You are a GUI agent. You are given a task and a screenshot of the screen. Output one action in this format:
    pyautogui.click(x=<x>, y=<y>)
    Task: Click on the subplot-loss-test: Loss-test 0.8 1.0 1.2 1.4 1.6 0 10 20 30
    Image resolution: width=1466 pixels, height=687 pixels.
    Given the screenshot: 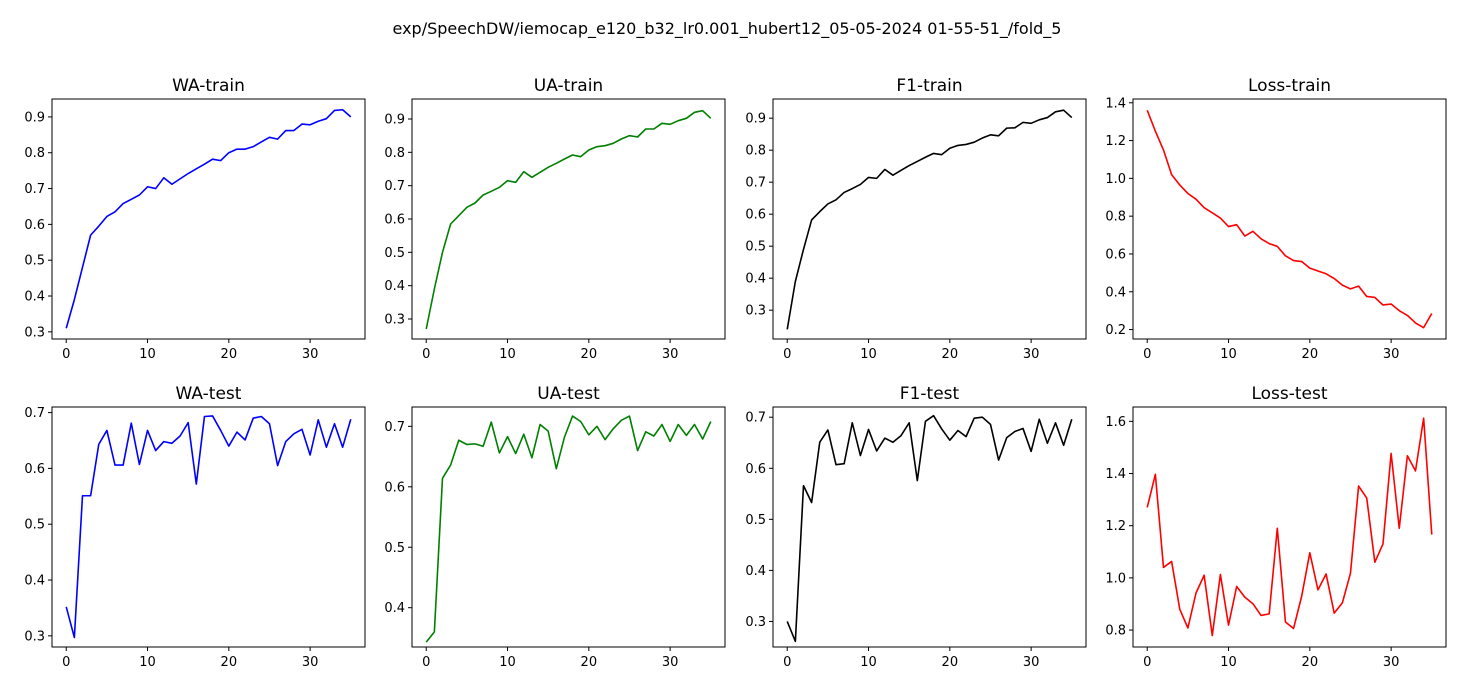 What is the action you would take?
    pyautogui.click(x=1276, y=527)
    